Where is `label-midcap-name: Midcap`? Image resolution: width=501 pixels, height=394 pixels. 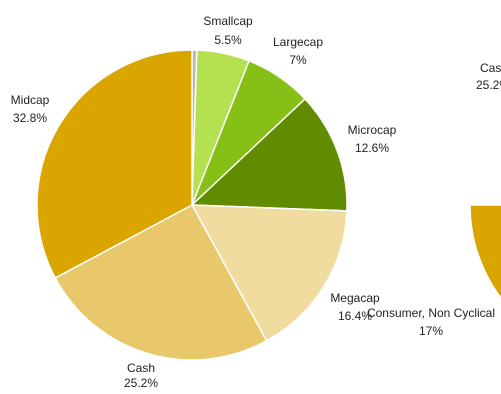 label-midcap-name: Midcap is located at coordinates (30, 100).